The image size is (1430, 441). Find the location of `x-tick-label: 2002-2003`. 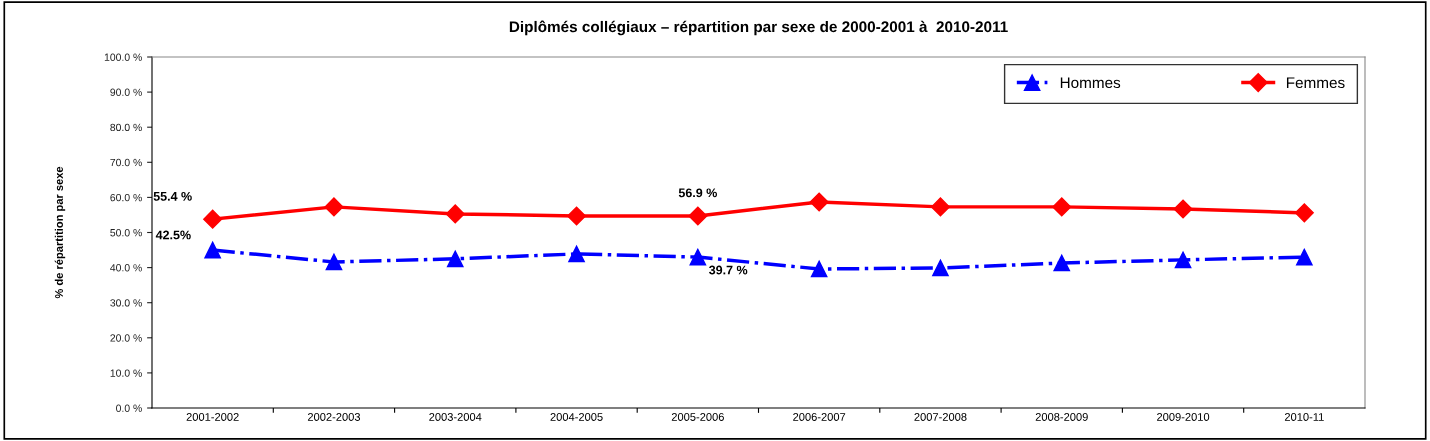

x-tick-label: 2002-2003 is located at coordinates (334, 417).